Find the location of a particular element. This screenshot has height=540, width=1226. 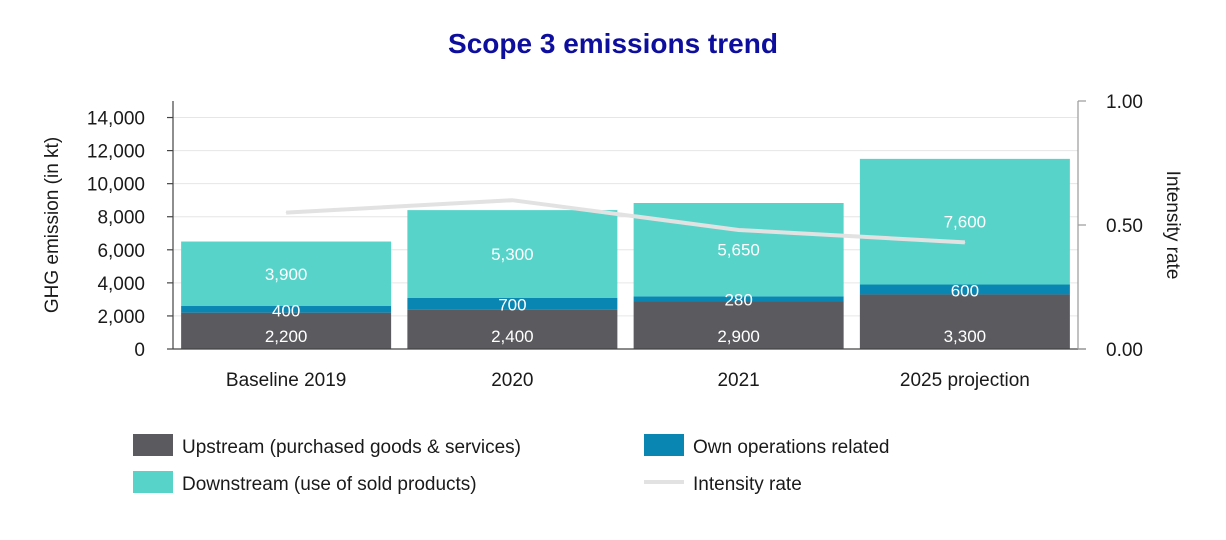

x-tick-label: Baseline 2019 is located at coordinates (286, 380).